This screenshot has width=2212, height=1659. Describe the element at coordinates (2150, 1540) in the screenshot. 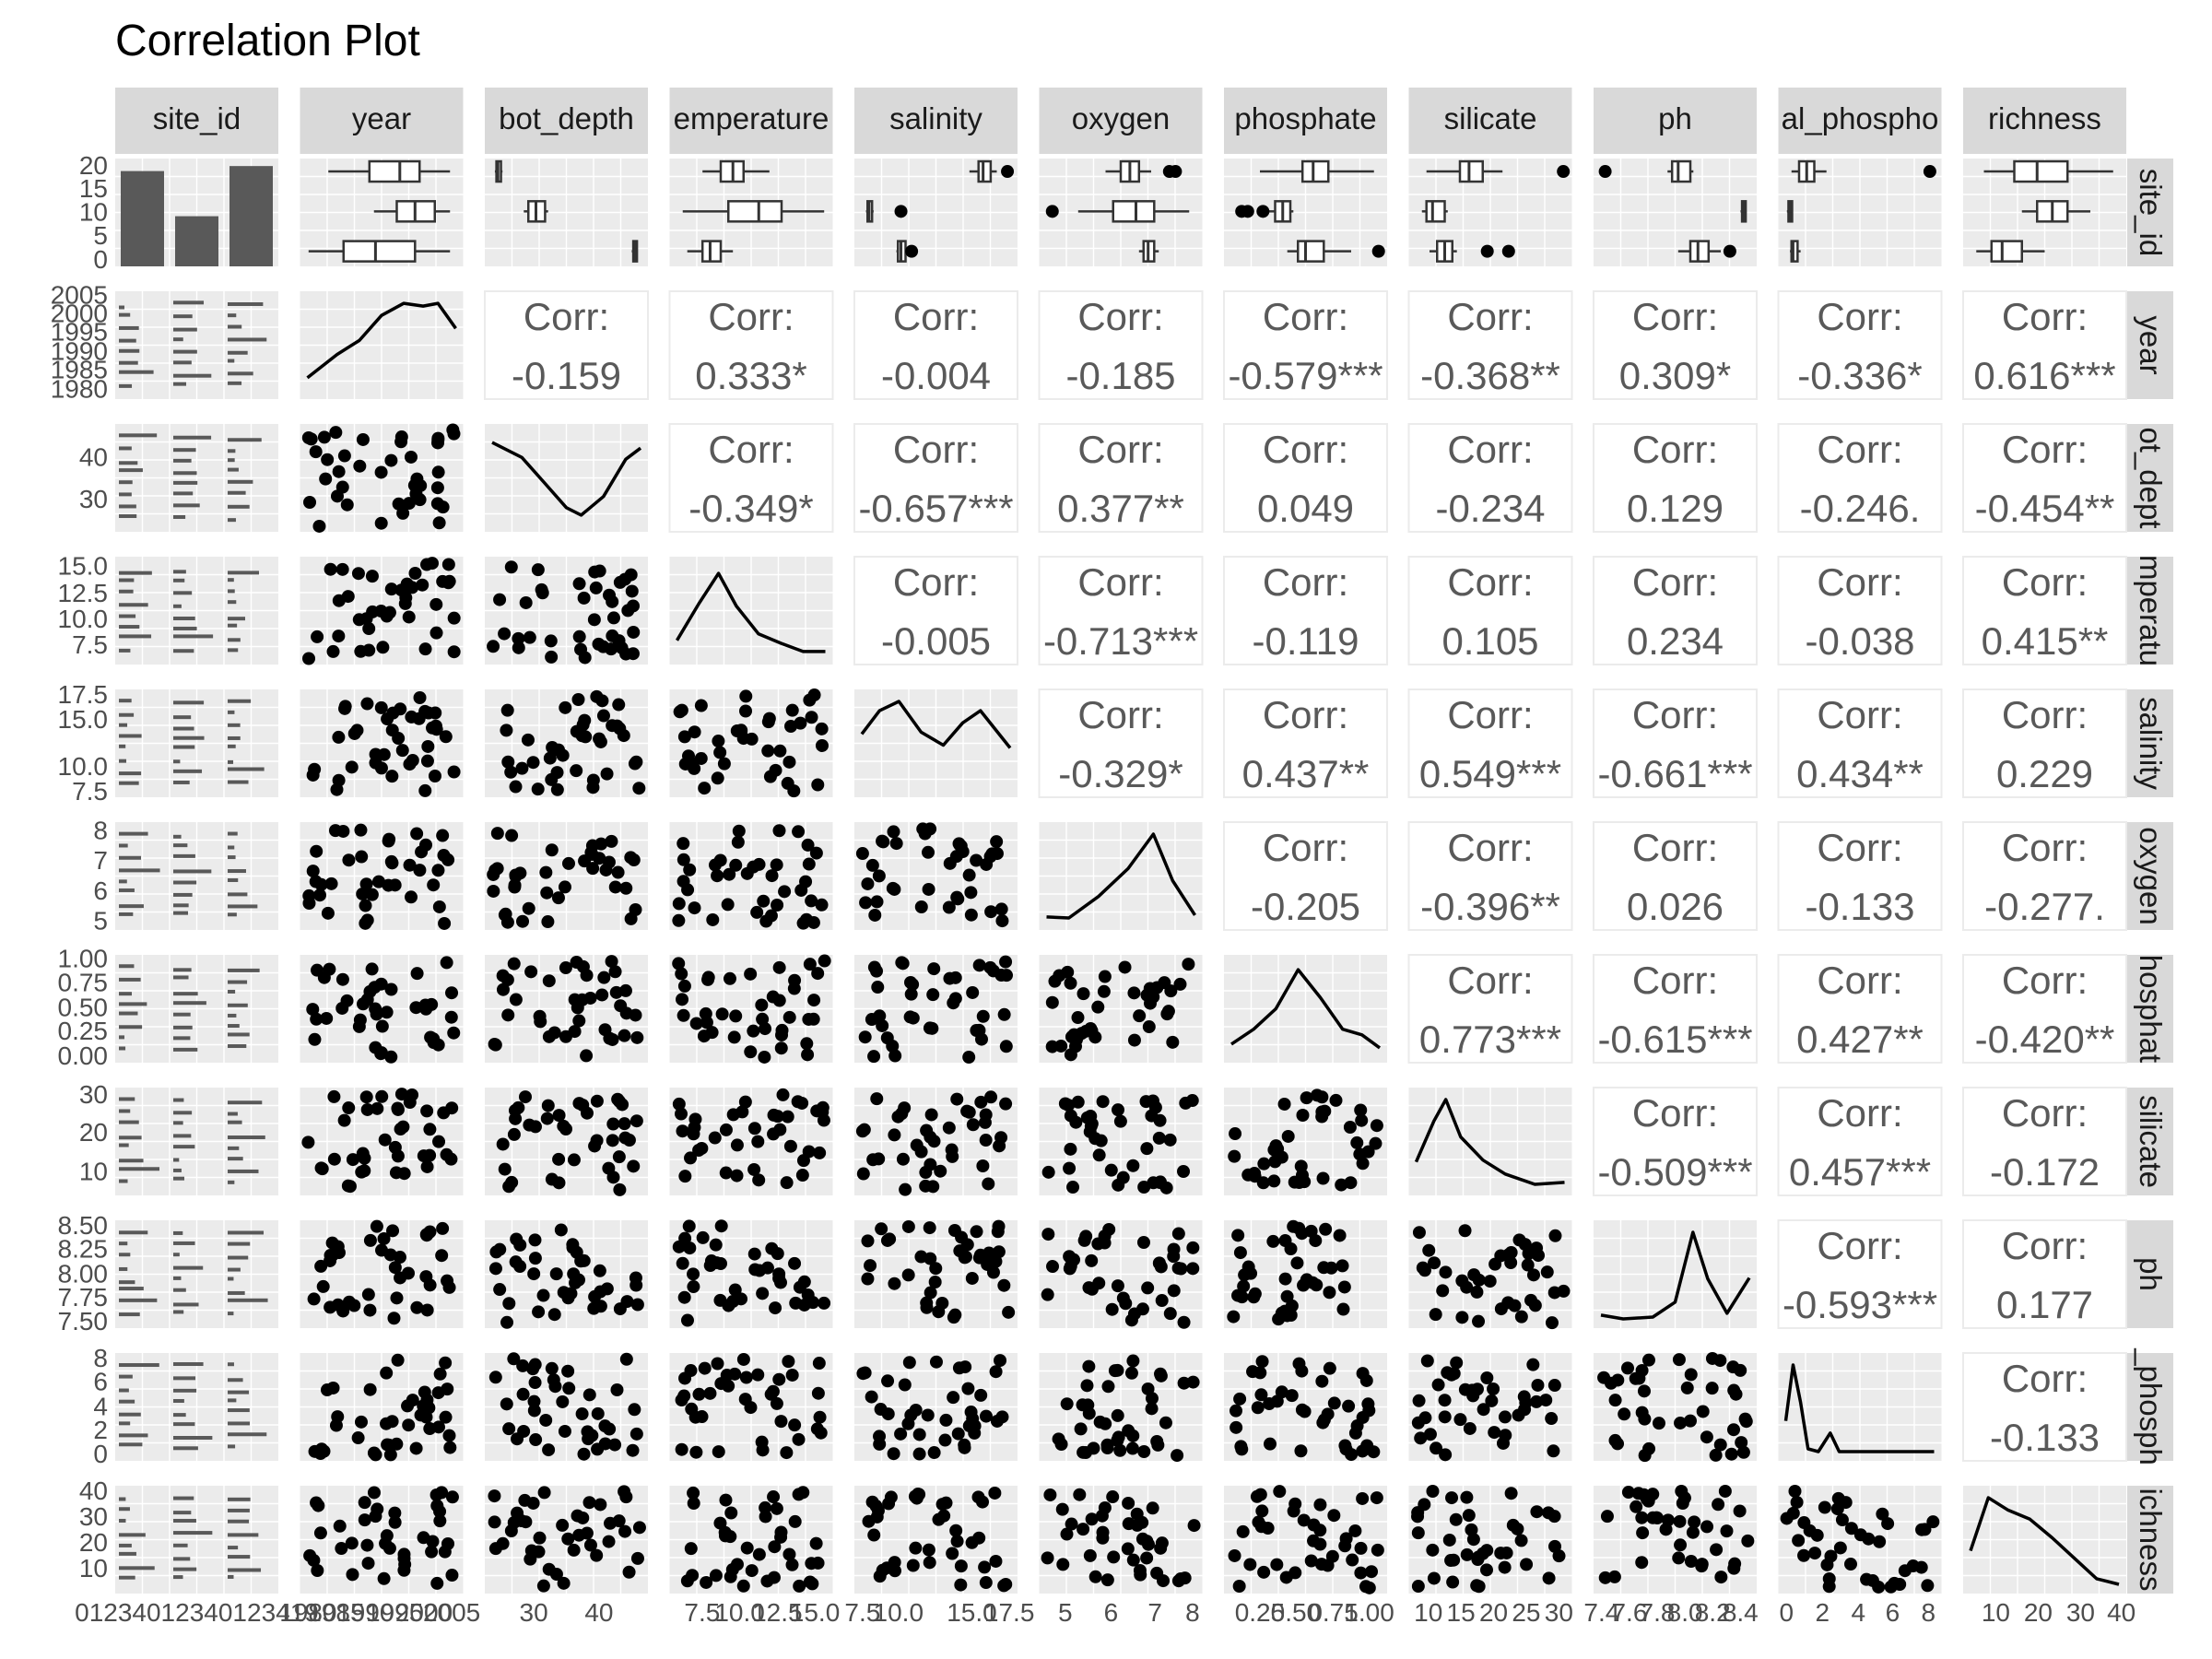

I see `row-strip-richness` at that location.